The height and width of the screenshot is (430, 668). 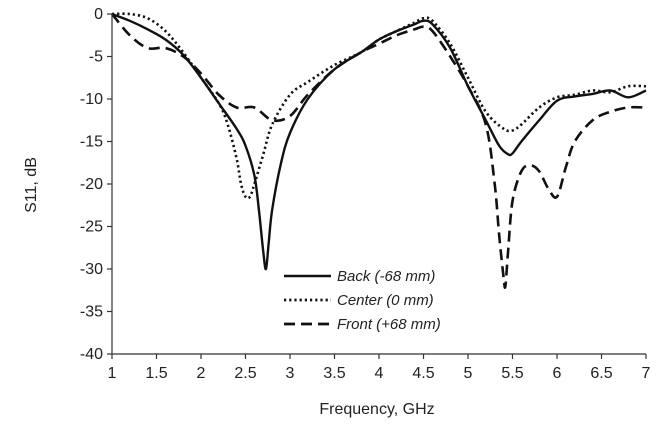 What do you see at coordinates (31, 185) in the screenshot?
I see `y-axis-title: S11, dB` at bounding box center [31, 185].